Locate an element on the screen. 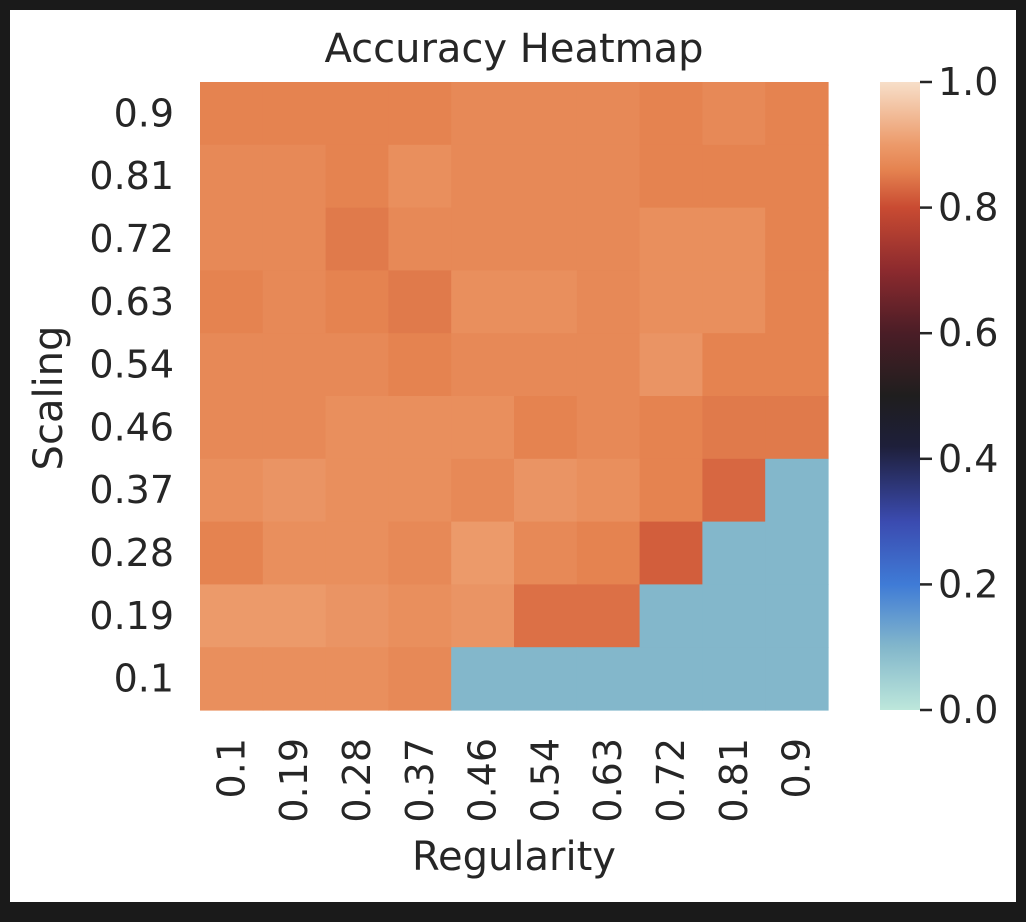 The image size is (1026, 922). heatmap-cell-r8-c3 is located at coordinates (420, 616).